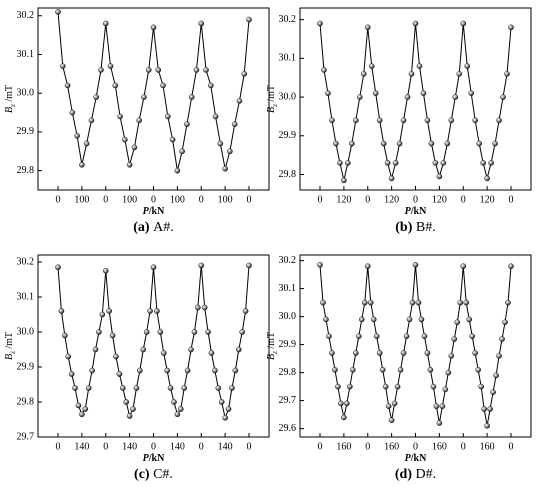 The image size is (550, 487). I want to click on caption-label: (b), so click(403, 227).